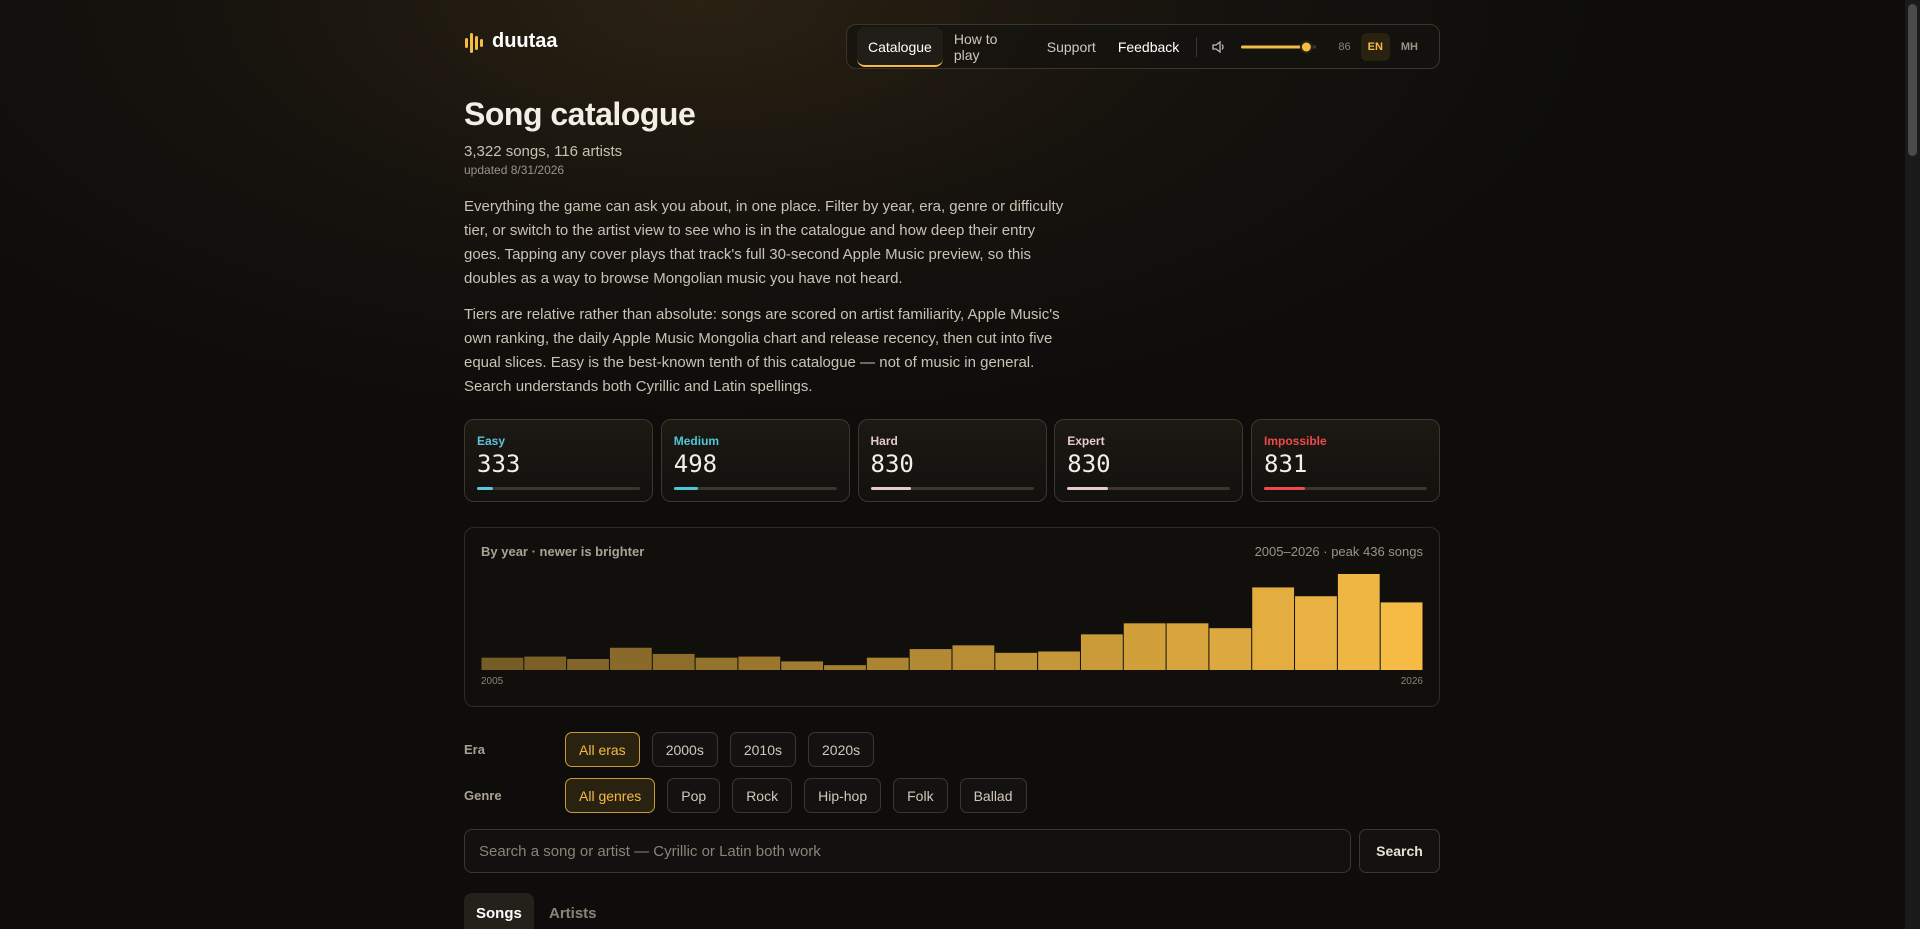 The width and height of the screenshot is (1920, 929). What do you see at coordinates (580, 114) in the screenshot?
I see `page-title: Song catalogue` at bounding box center [580, 114].